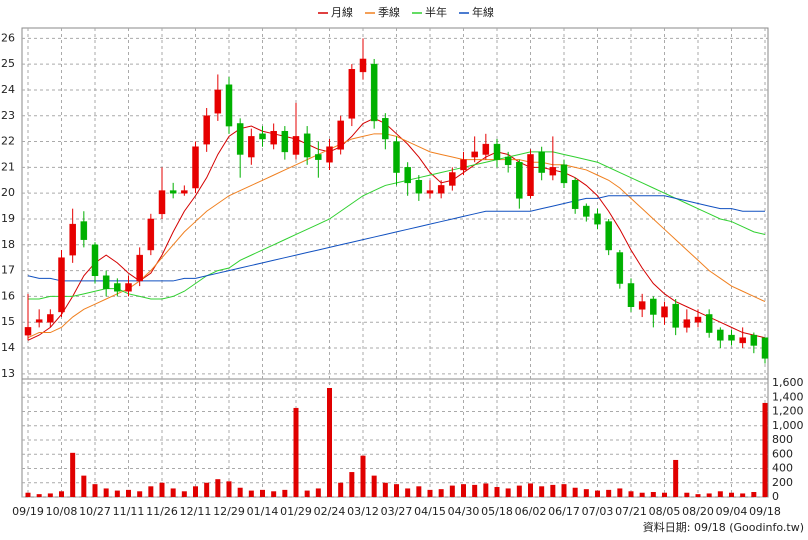 The height and width of the screenshot is (540, 808). Describe the element at coordinates (8, 373) in the screenshot. I see `y-tick-label: 13` at that location.